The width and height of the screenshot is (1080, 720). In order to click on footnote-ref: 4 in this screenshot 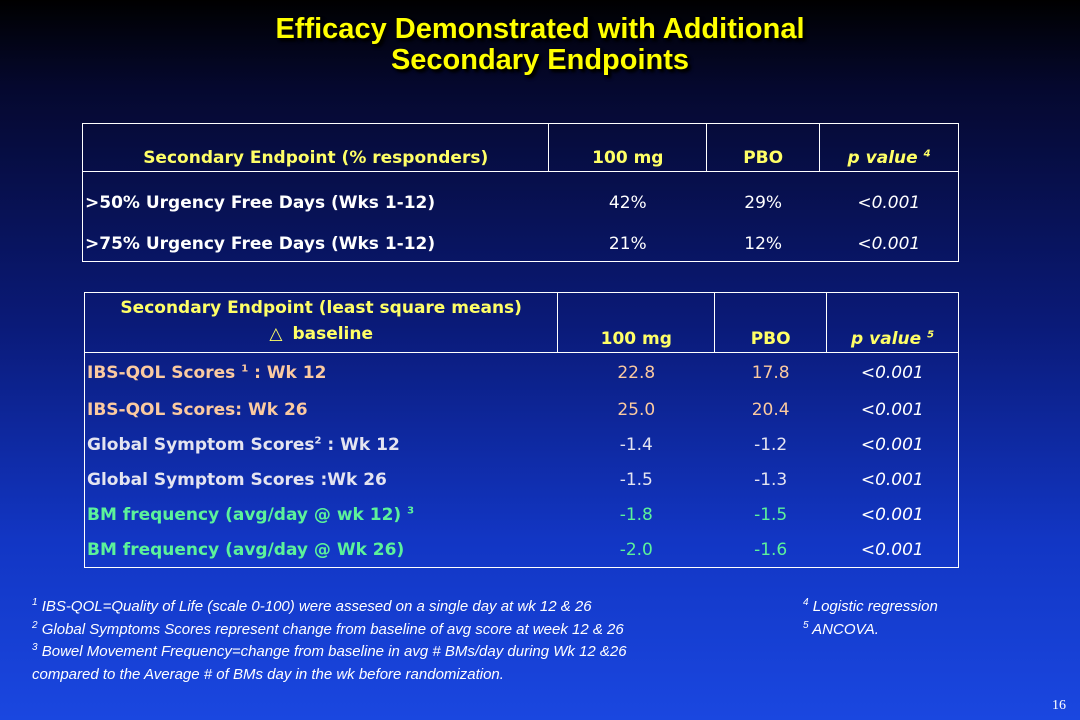, I will do `click(806, 602)`.